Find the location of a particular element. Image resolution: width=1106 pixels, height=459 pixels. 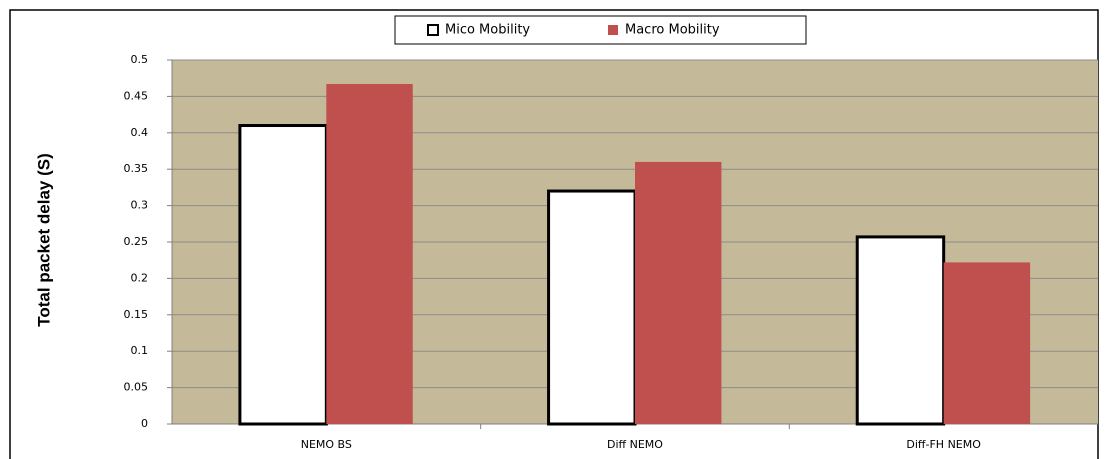

y-tick-label: 0.2 is located at coordinates (140, 277).